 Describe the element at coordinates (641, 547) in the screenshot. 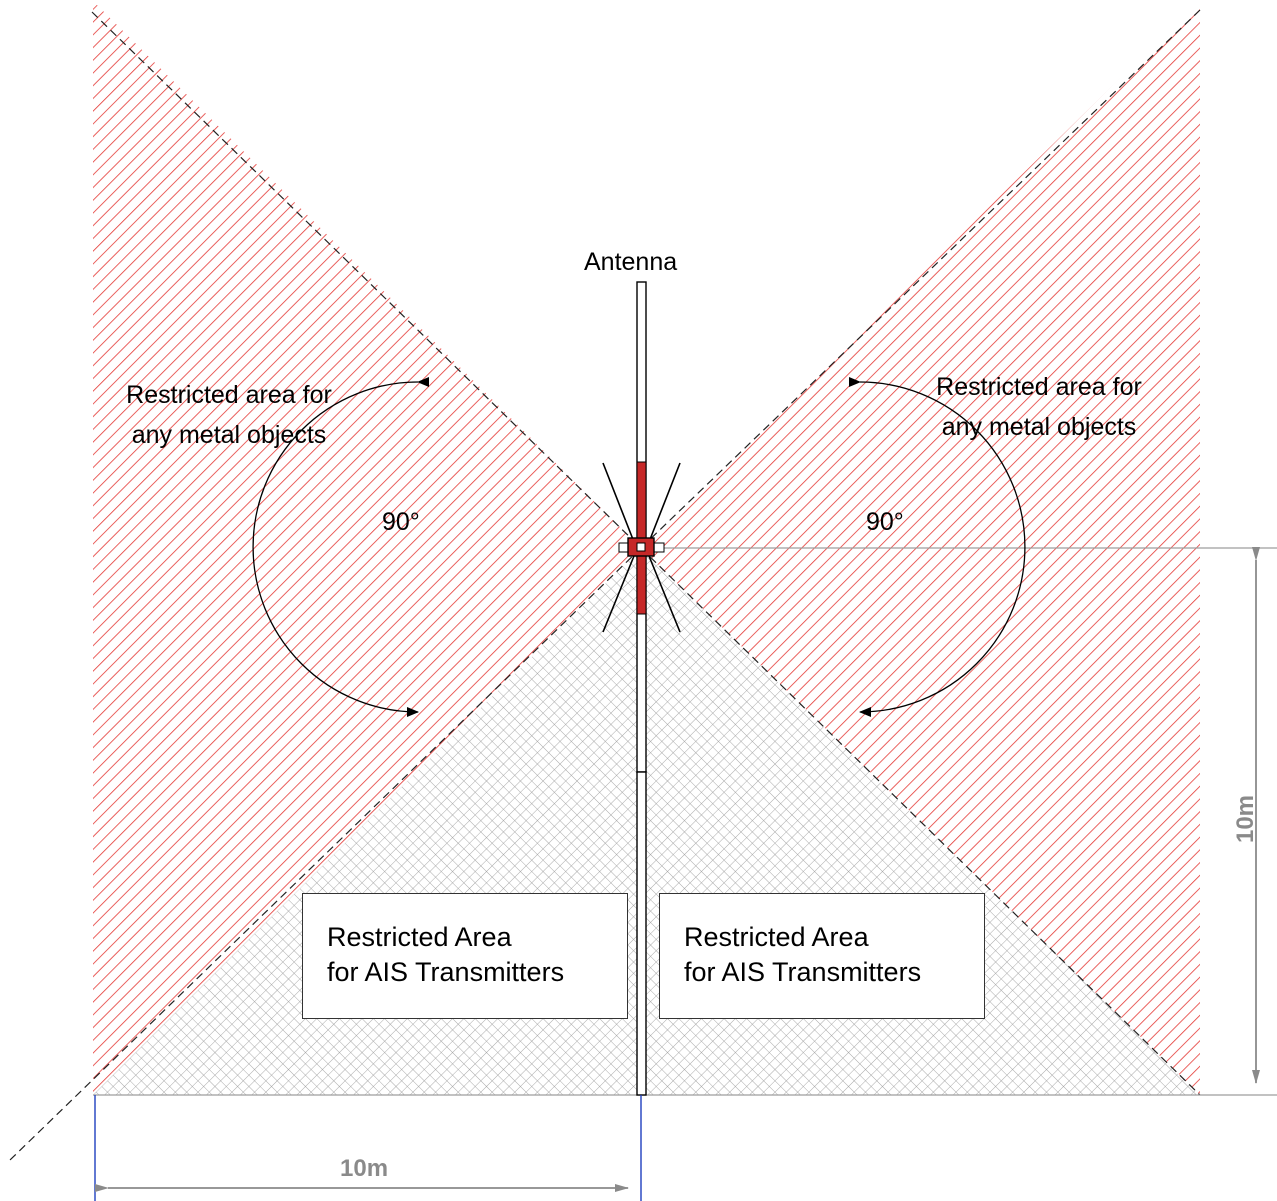

I see `mount-bracket-center` at that location.